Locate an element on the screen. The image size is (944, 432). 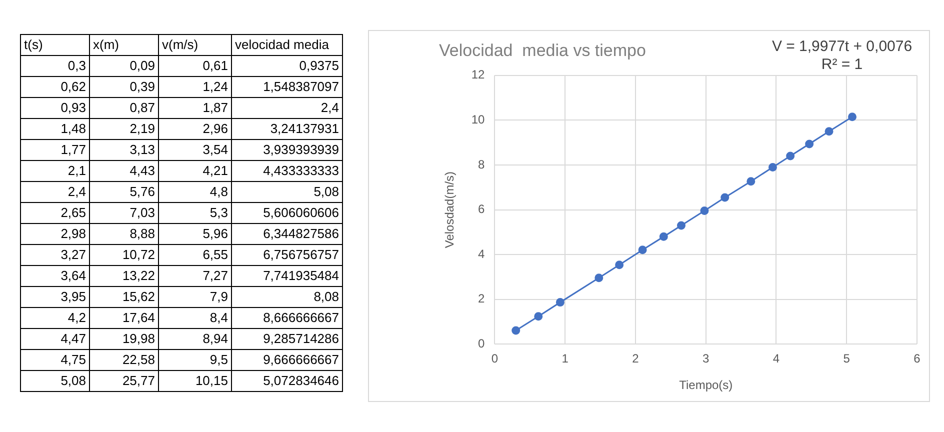
text: 2,1 is located at coordinates (55, 171).